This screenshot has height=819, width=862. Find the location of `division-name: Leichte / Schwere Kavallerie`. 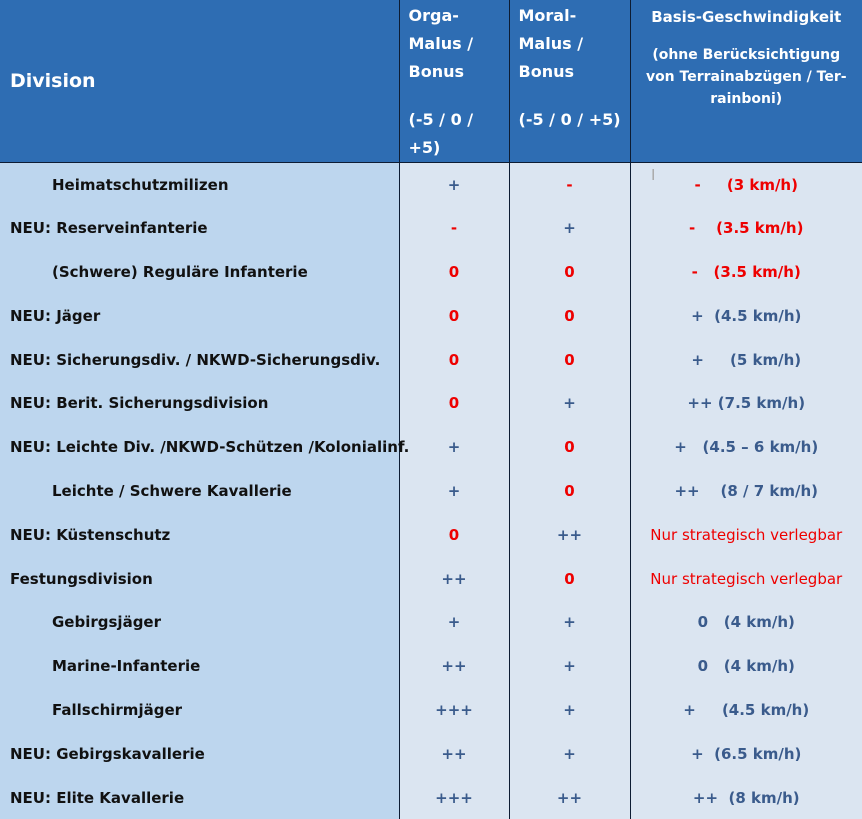

division-name: Leichte / Schwere Kavallerie is located at coordinates (199, 491).